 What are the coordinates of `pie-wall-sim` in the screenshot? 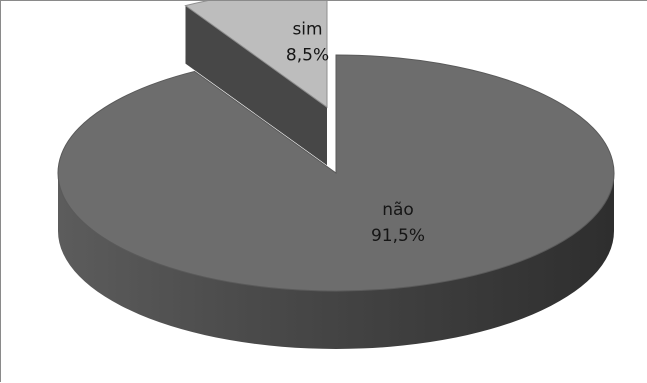 It's located at (256, 85).